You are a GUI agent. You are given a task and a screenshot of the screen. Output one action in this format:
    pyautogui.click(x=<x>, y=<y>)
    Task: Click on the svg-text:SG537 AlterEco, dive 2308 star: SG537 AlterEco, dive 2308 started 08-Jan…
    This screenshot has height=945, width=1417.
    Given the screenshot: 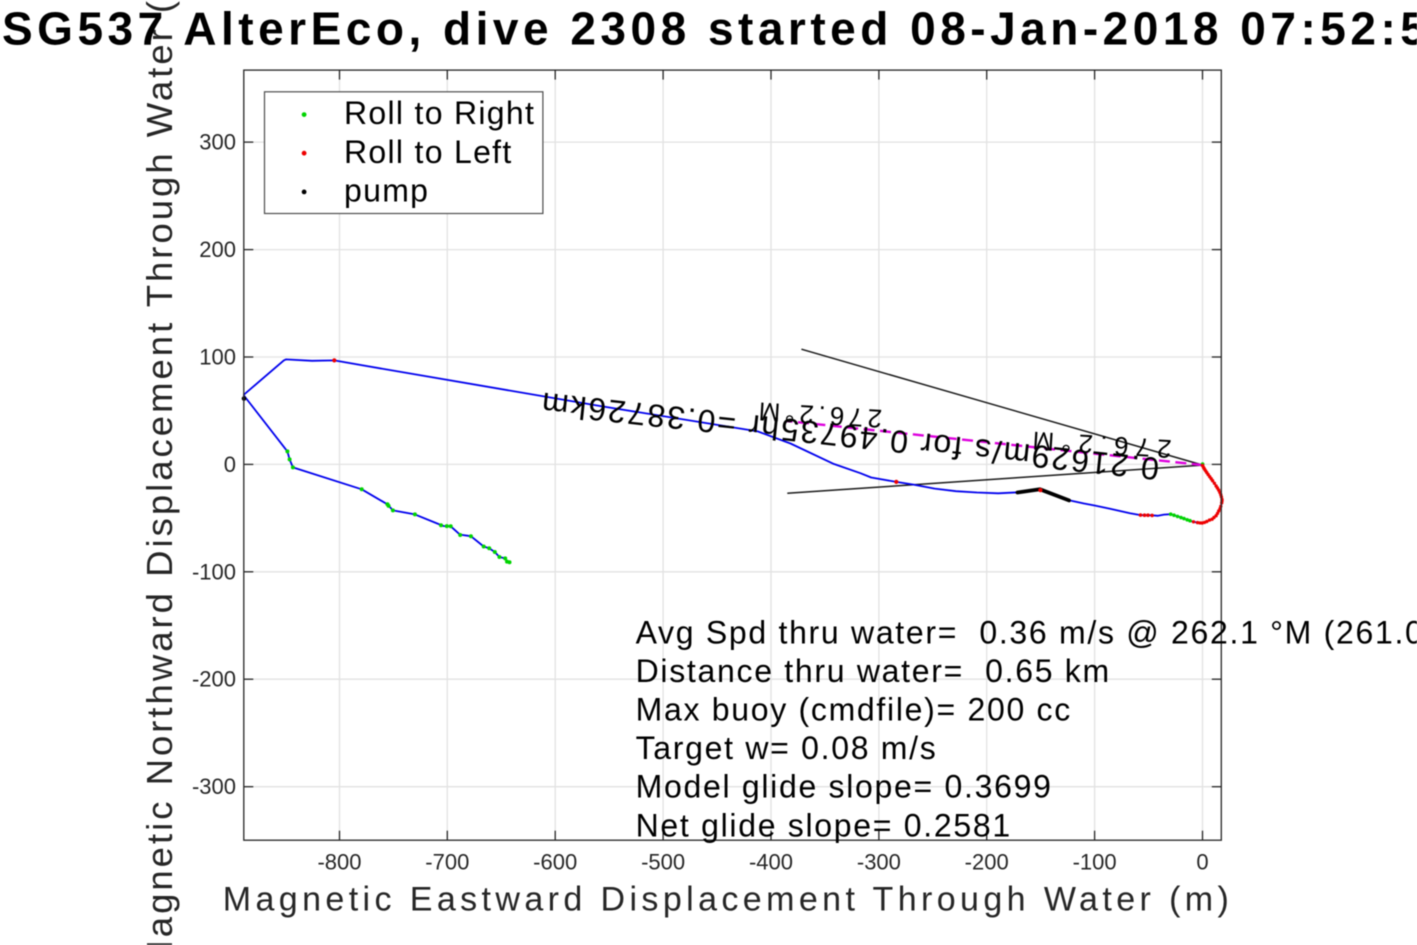 What is the action you would take?
    pyautogui.click(x=709, y=29)
    